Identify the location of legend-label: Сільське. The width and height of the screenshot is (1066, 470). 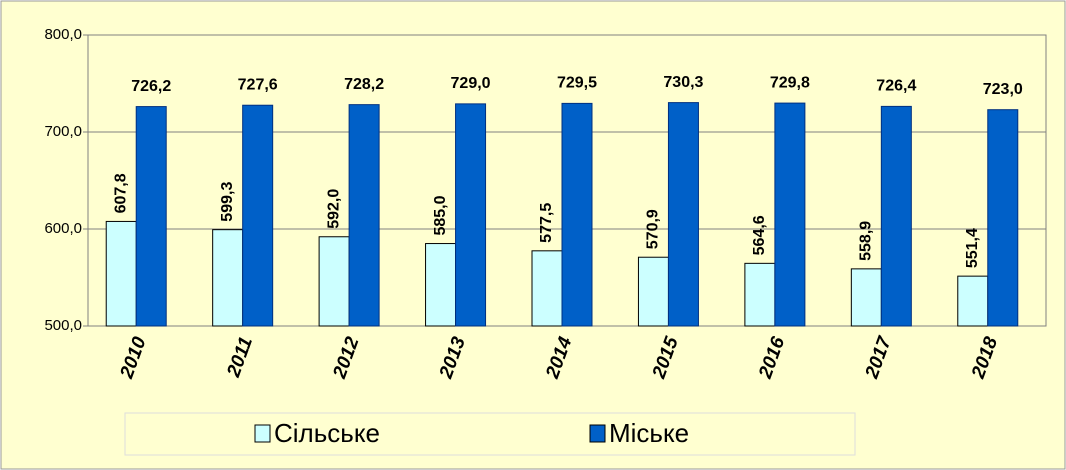
(327, 433).